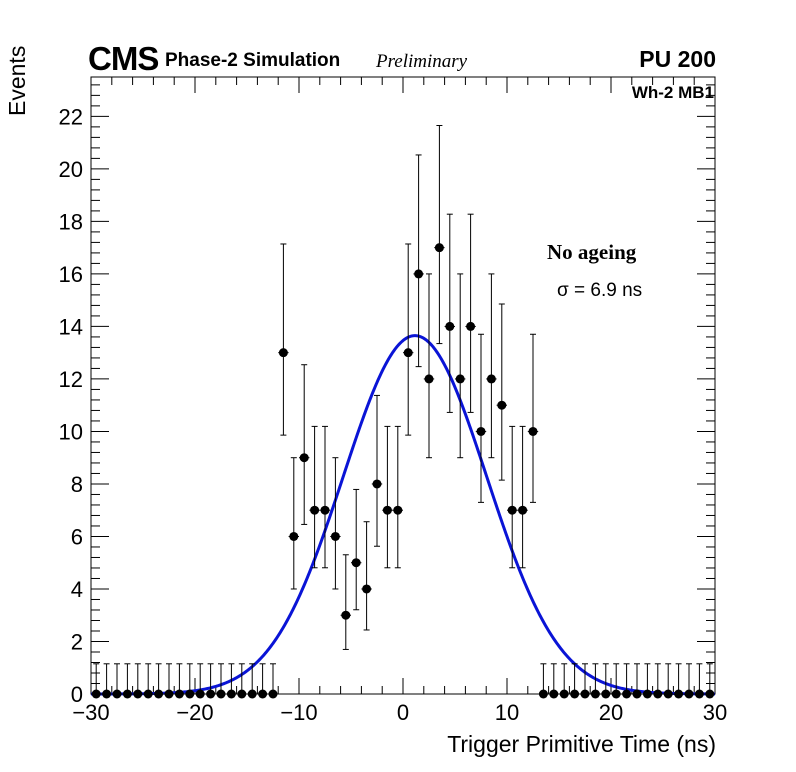  I want to click on x-tick-label: −10, so click(298, 712).